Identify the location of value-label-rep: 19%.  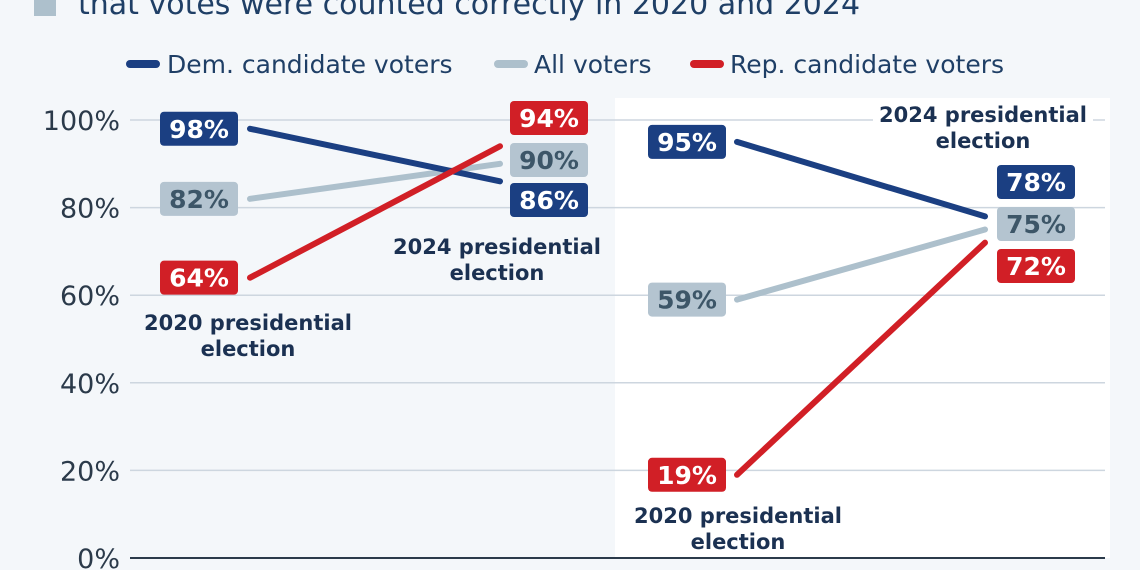
(687, 475).